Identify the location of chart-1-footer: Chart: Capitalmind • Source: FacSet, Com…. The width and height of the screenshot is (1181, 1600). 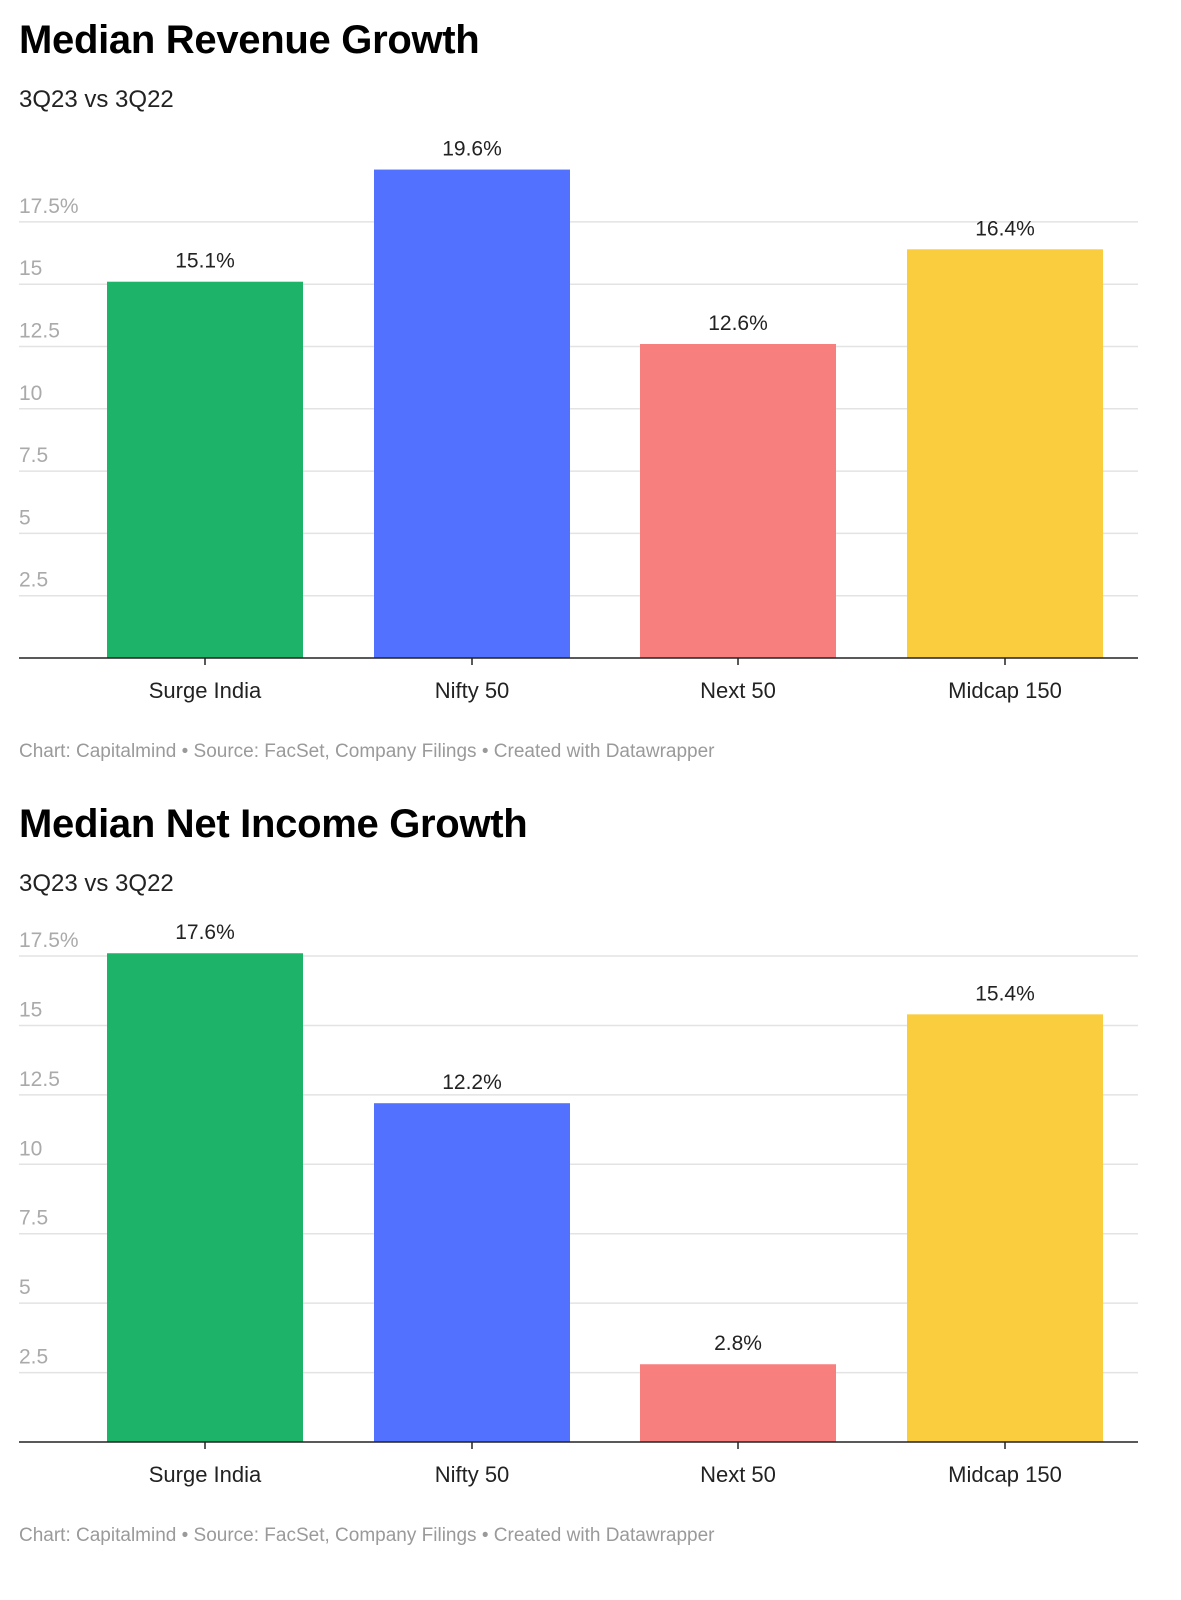
(367, 751).